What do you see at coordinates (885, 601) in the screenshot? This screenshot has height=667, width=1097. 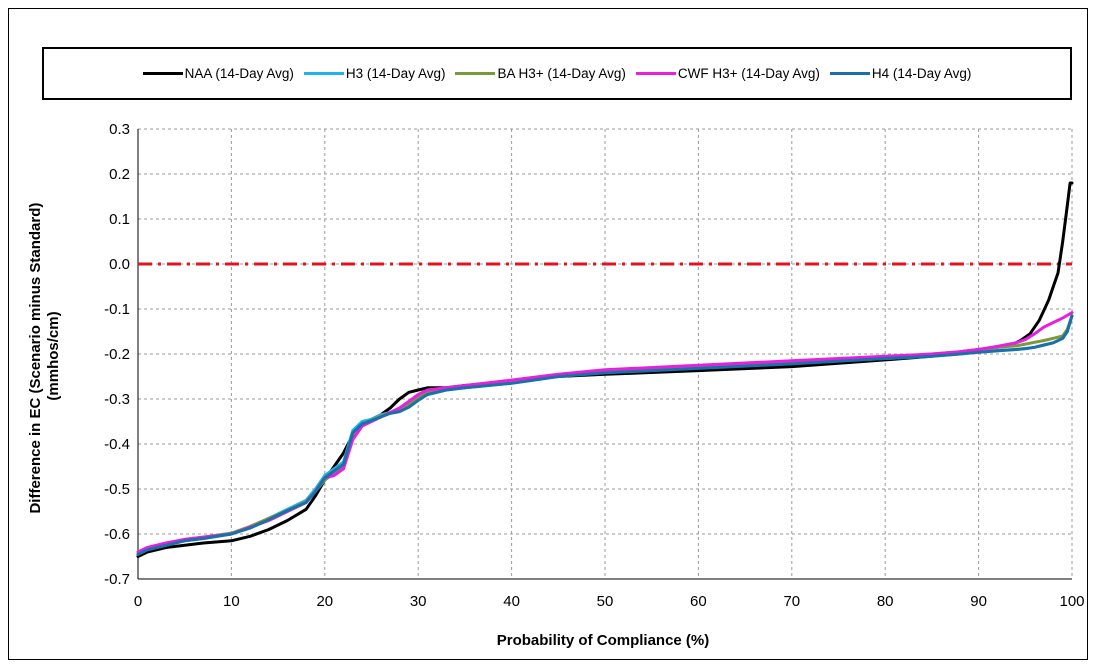 I see `x-tick-label: 80` at bounding box center [885, 601].